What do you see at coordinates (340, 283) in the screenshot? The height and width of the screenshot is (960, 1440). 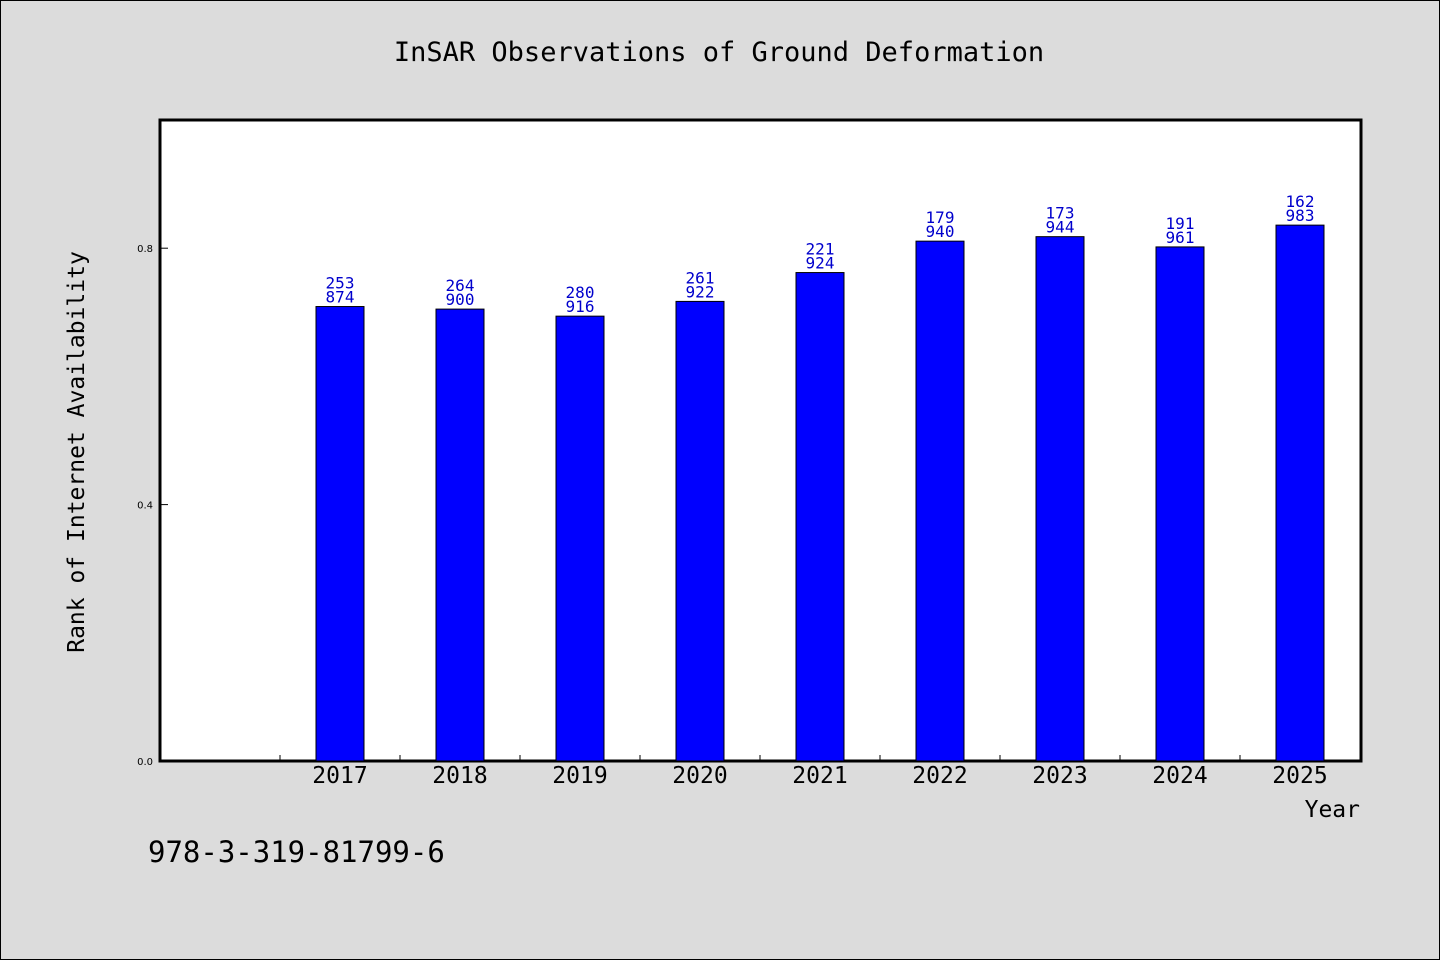 I see `data-label-top-2017: 253` at bounding box center [340, 283].